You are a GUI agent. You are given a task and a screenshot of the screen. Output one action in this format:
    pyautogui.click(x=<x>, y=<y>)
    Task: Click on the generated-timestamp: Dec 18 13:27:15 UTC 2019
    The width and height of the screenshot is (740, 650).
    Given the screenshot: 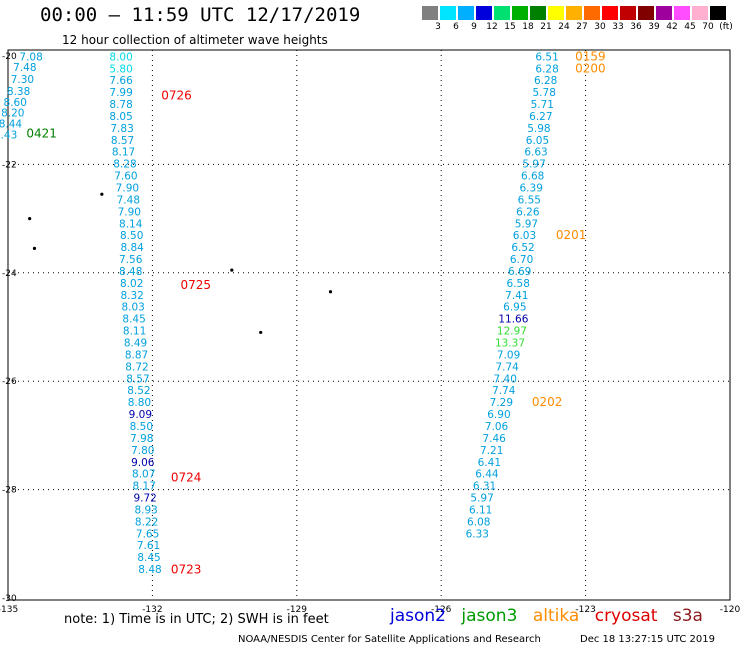 What is the action you would take?
    pyautogui.click(x=647, y=639)
    